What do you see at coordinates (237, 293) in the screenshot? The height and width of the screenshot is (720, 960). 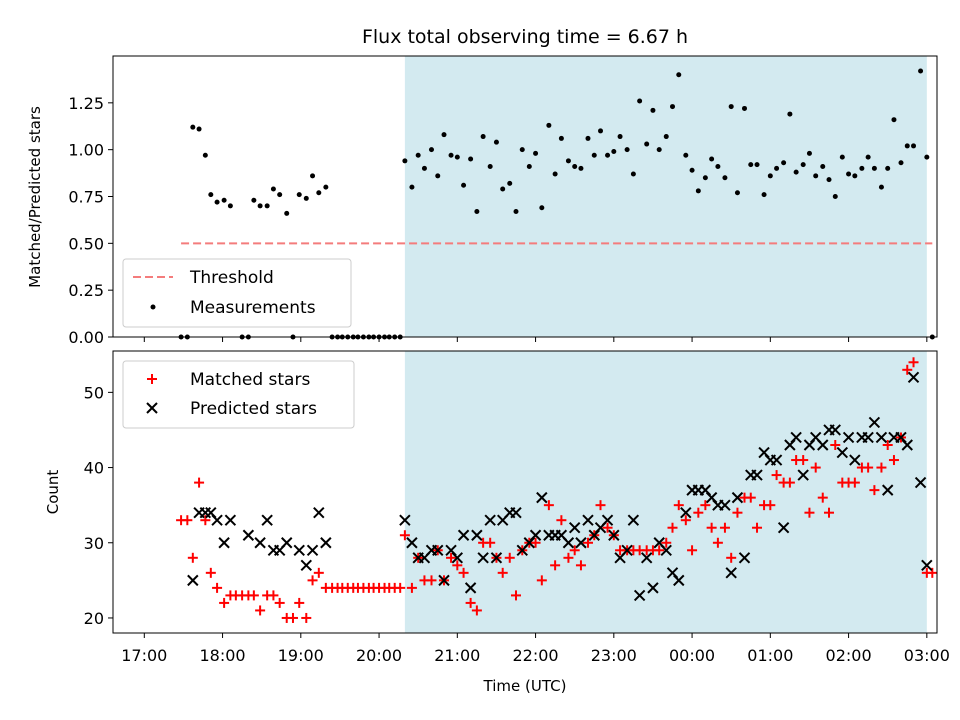 I see `top-legend: Threshold Measurements` at bounding box center [237, 293].